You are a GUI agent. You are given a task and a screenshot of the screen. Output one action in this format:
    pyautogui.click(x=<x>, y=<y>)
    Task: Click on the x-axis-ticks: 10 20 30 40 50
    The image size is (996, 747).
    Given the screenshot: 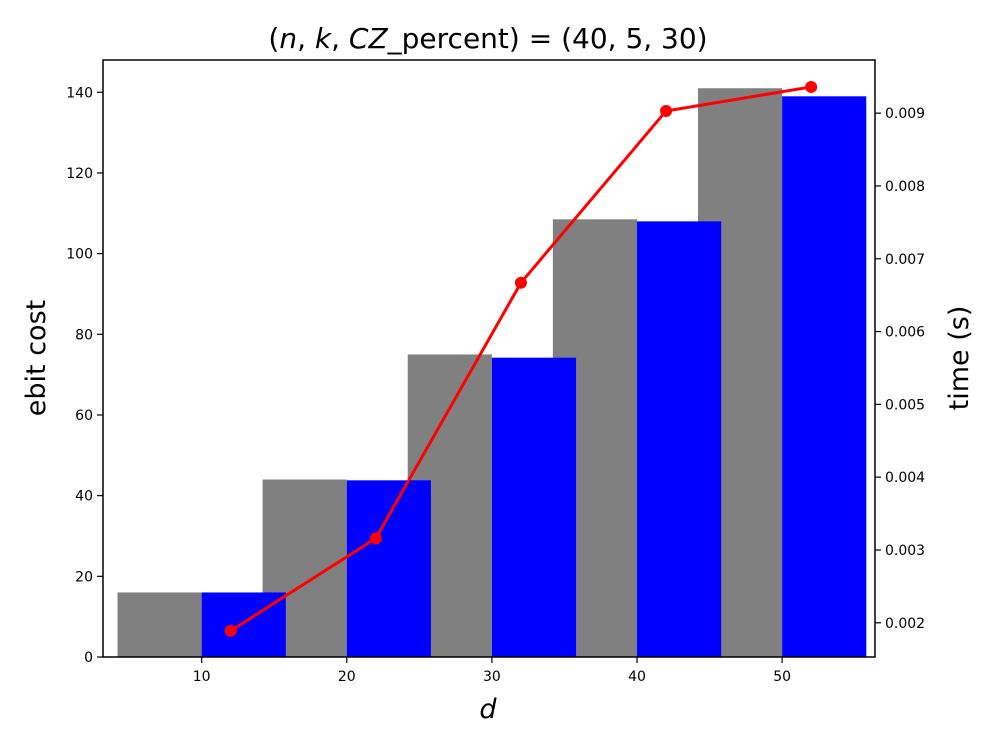 What is the action you would take?
    pyautogui.click(x=492, y=671)
    